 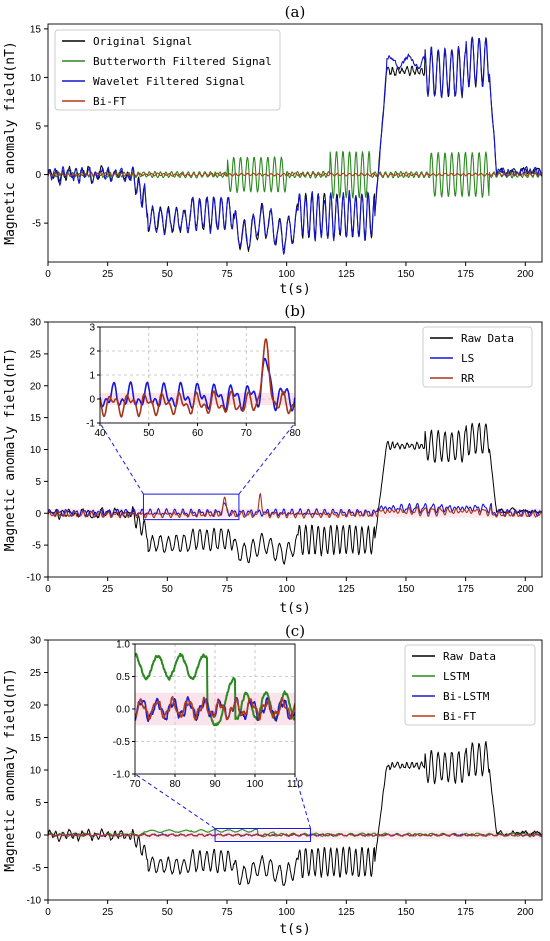 What do you see at coordinates (36, 323) in the screenshot?
I see `y-tick-label: 30` at bounding box center [36, 323].